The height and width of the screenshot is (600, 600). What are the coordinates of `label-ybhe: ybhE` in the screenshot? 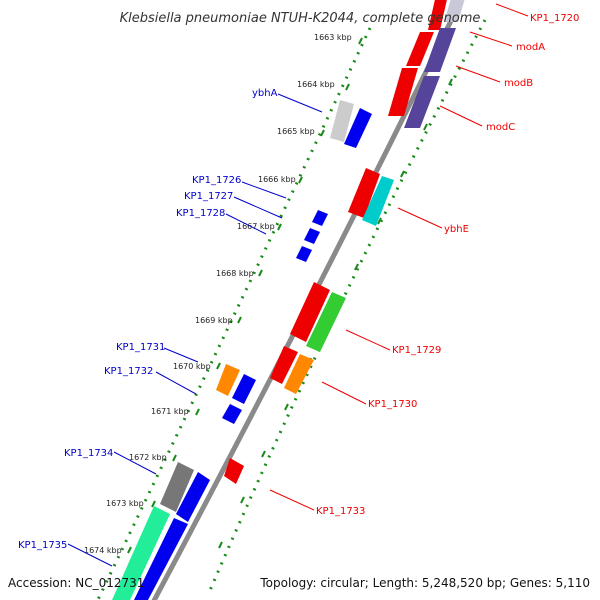 It's located at (456, 229).